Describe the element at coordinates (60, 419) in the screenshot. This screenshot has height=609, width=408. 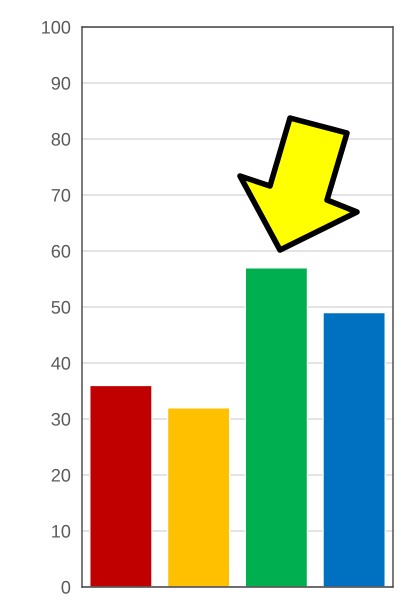
I see `y-tick-label: 30` at that location.